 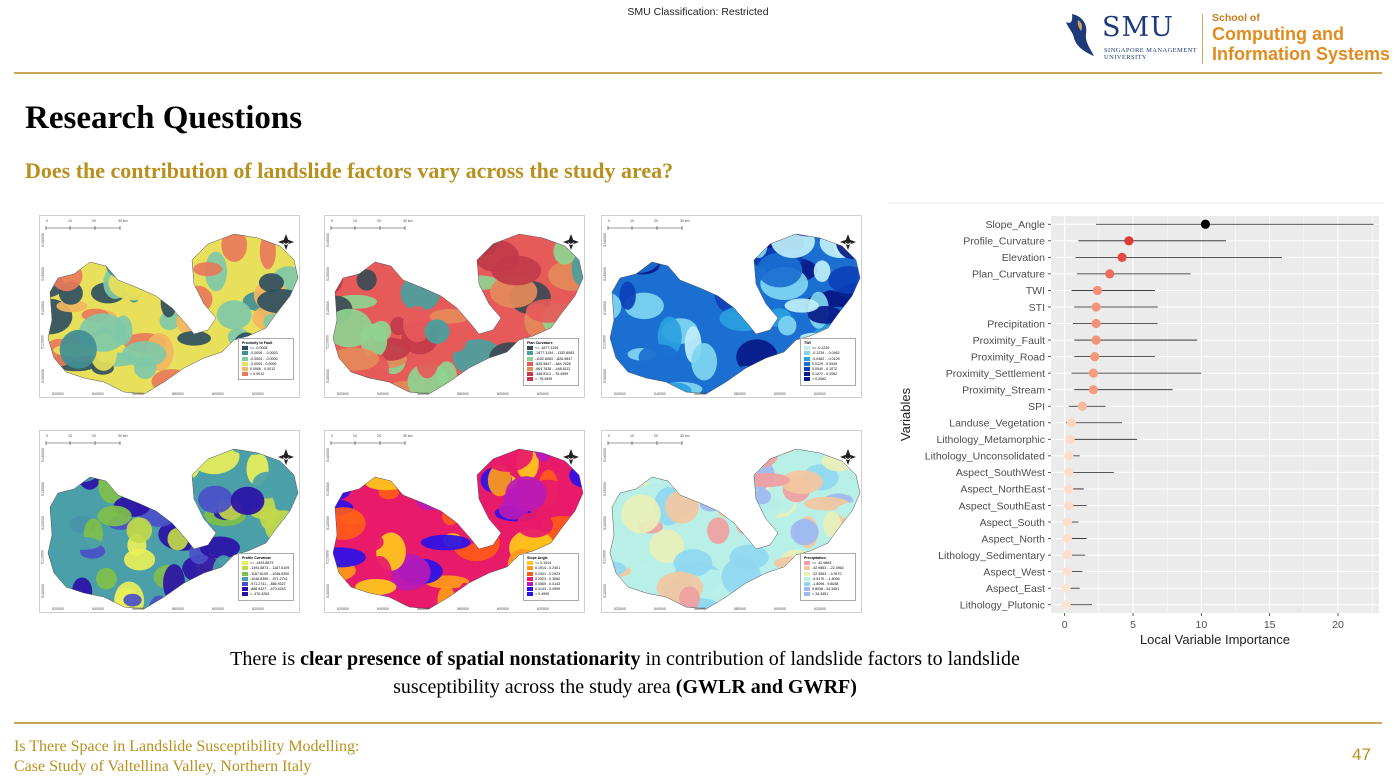 What do you see at coordinates (257, 374) in the screenshot?
I see `legend-label: > 0.0012` at bounding box center [257, 374].